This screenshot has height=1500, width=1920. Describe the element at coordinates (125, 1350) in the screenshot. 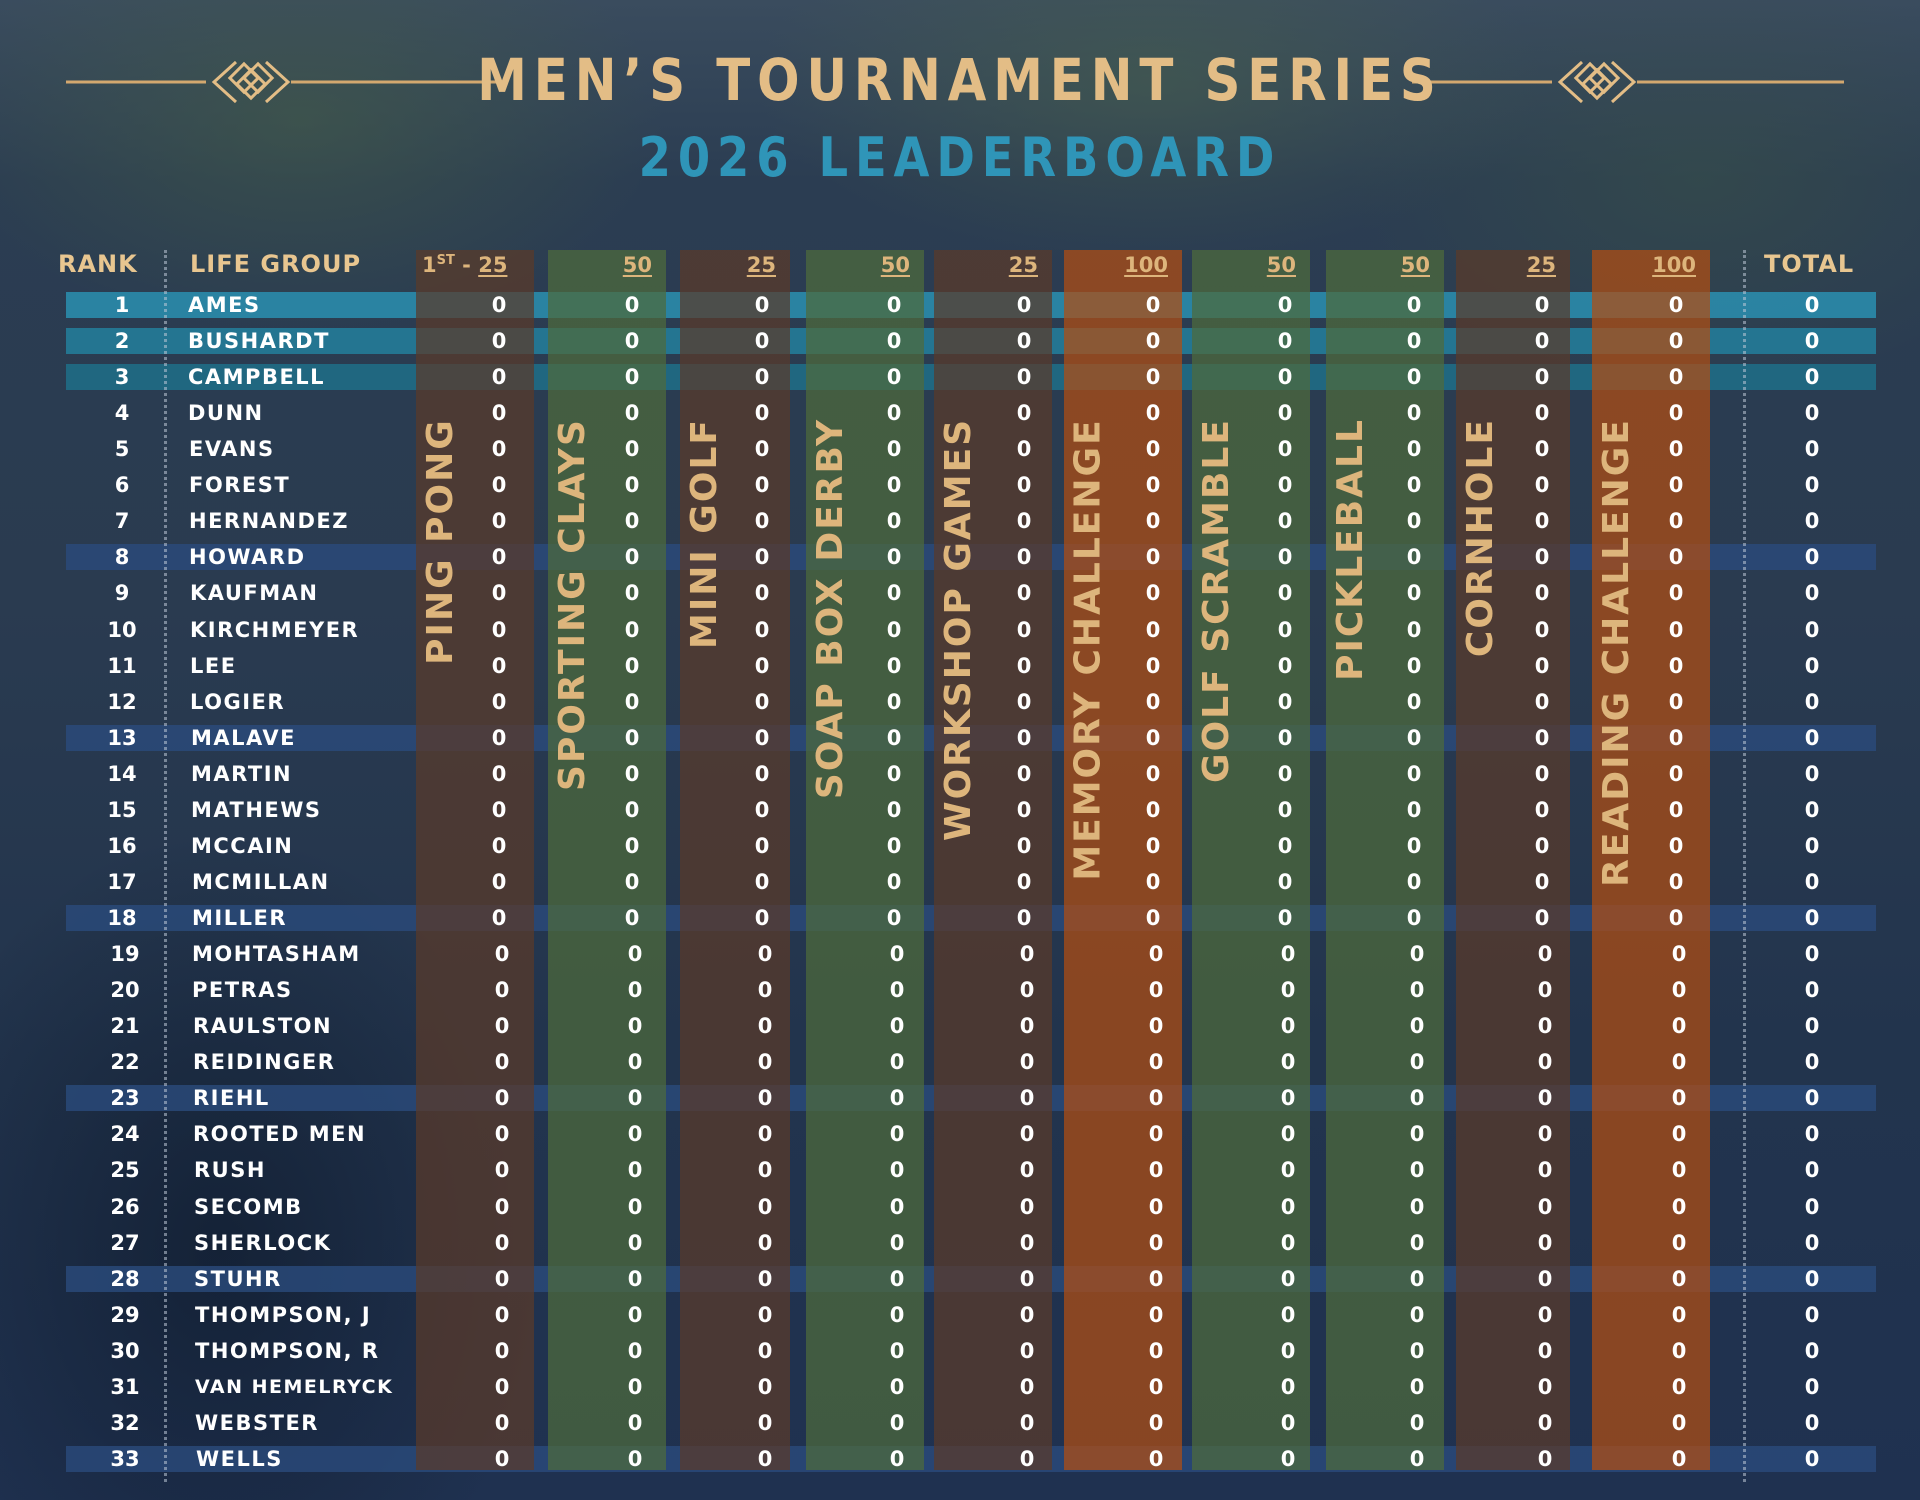

I see `rank-cell: 30` at that location.